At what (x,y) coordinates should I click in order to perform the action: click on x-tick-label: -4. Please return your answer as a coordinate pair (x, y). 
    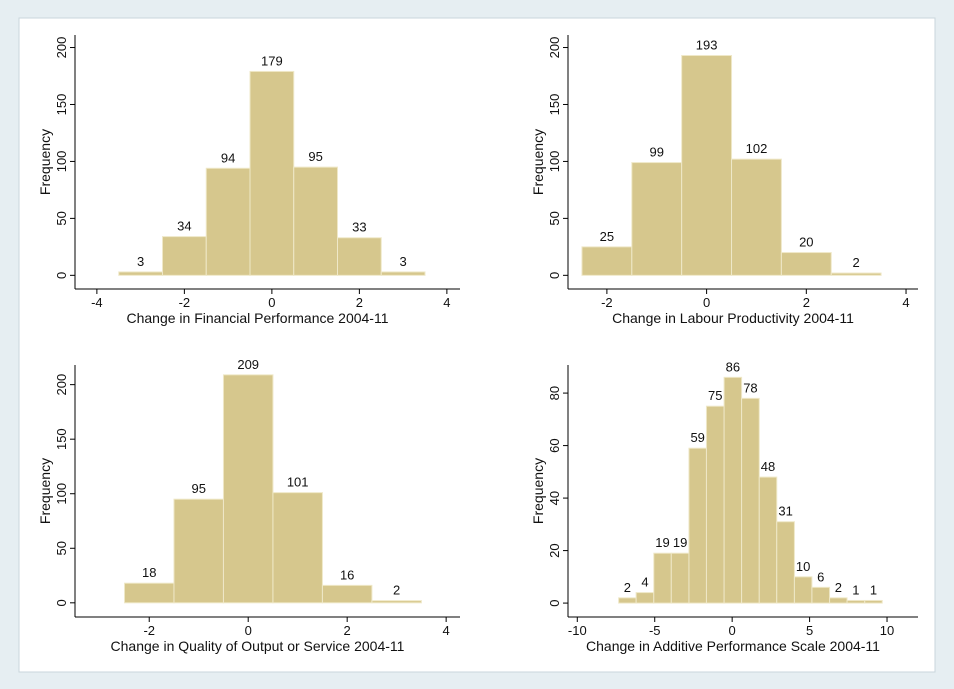
    Looking at the image, I should click on (97, 302).